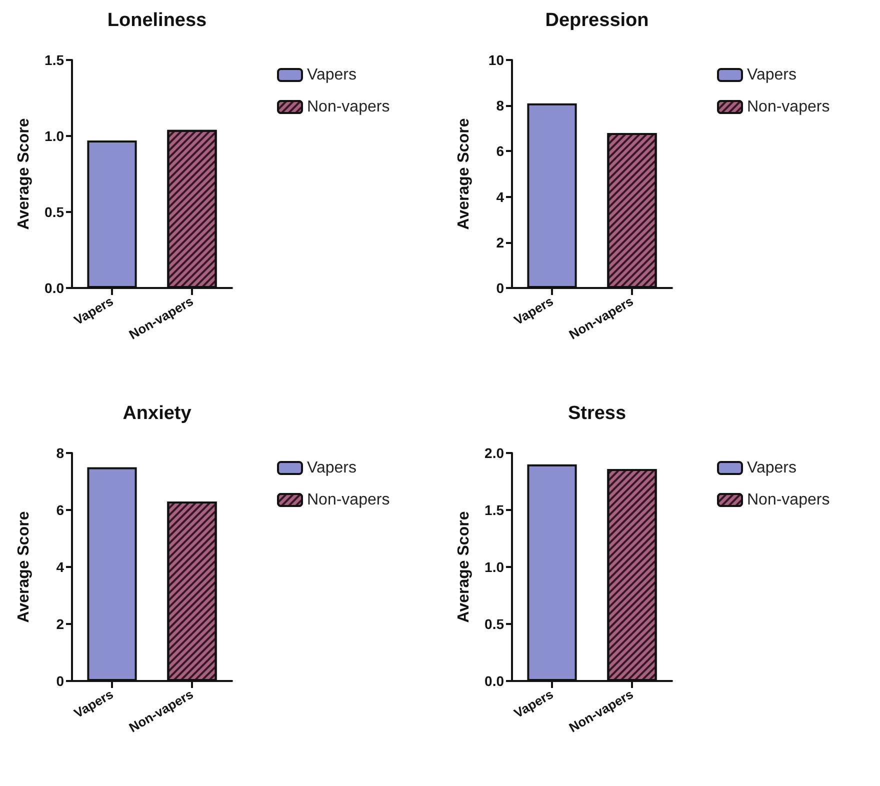 The width and height of the screenshot is (880, 786). I want to click on chart-title: Stress, so click(597, 413).